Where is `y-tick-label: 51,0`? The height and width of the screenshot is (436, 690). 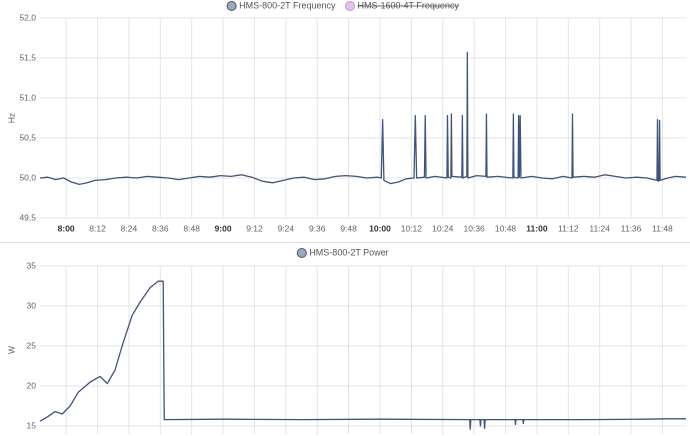
y-tick-label: 51,0 is located at coordinates (27, 97).